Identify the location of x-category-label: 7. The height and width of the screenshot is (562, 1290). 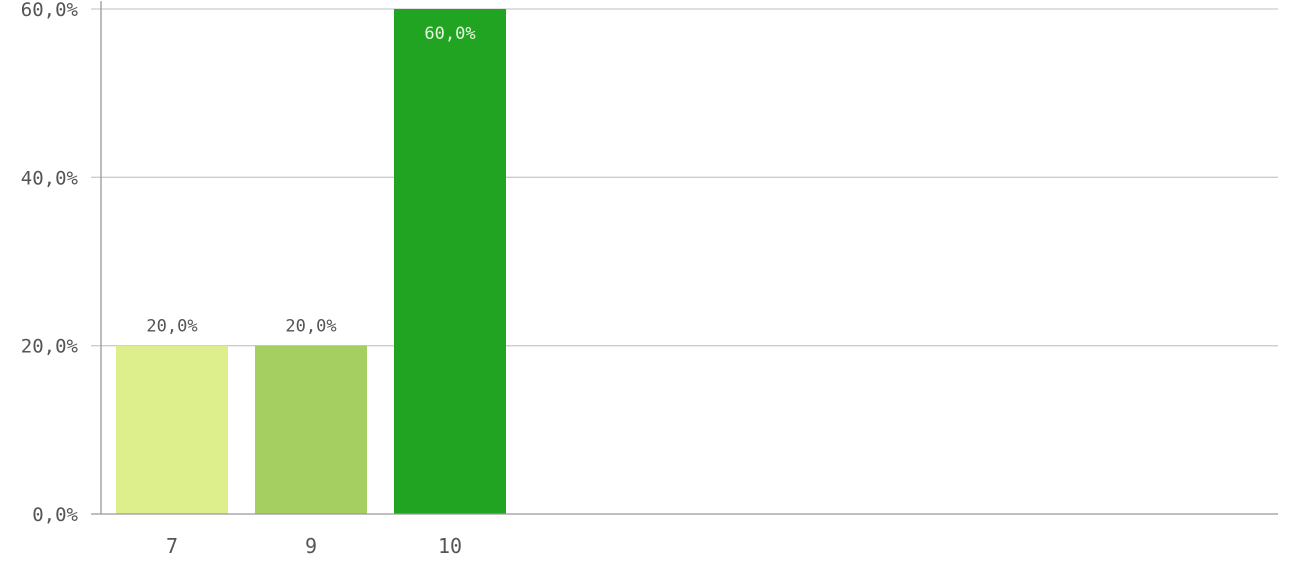
(172, 546).